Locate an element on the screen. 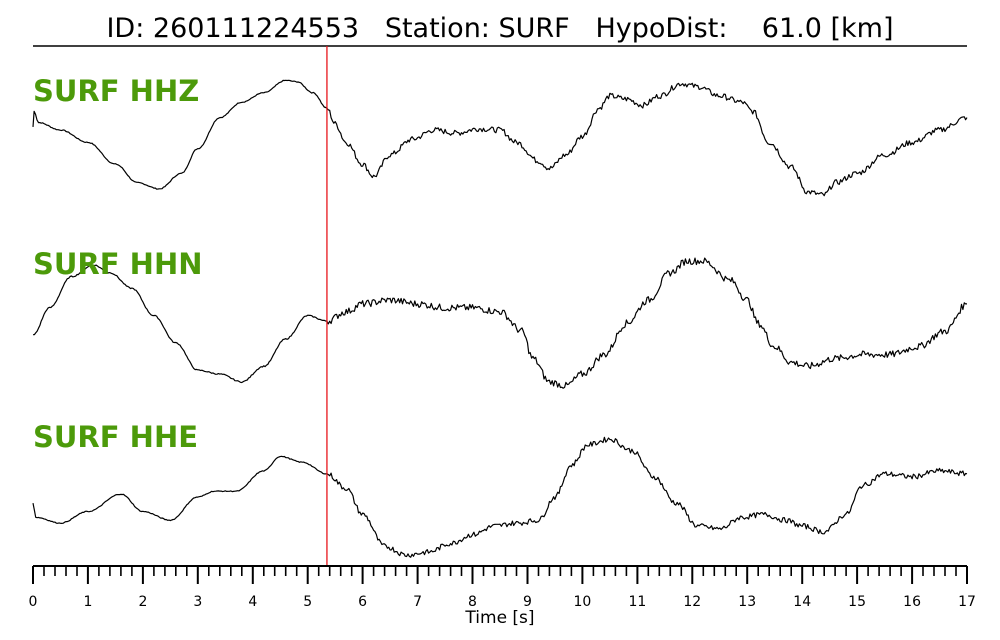  time-axis-tick-labels: 0 1 2 3 4 5 6 7 8 9 10 11 12 13 14 15 16 17 is located at coordinates (502, 602).